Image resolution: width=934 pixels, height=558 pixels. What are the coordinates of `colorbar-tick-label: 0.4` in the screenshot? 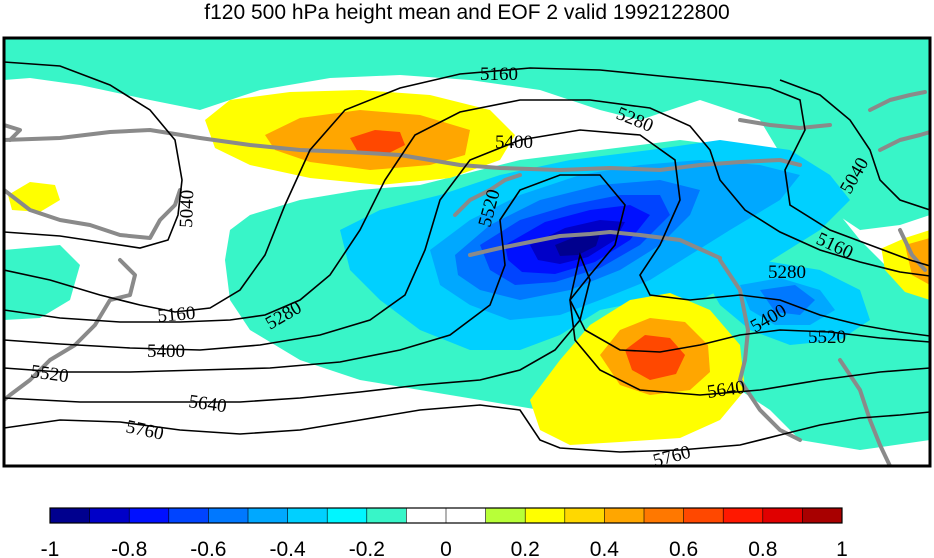 It's located at (605, 548).